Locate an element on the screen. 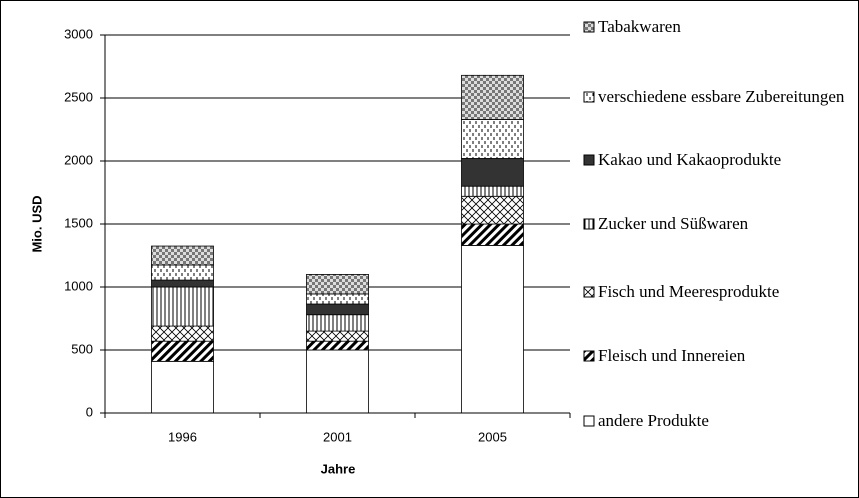 Image resolution: width=859 pixels, height=498 pixels. y-tick-label: 3000 is located at coordinates (78, 33).